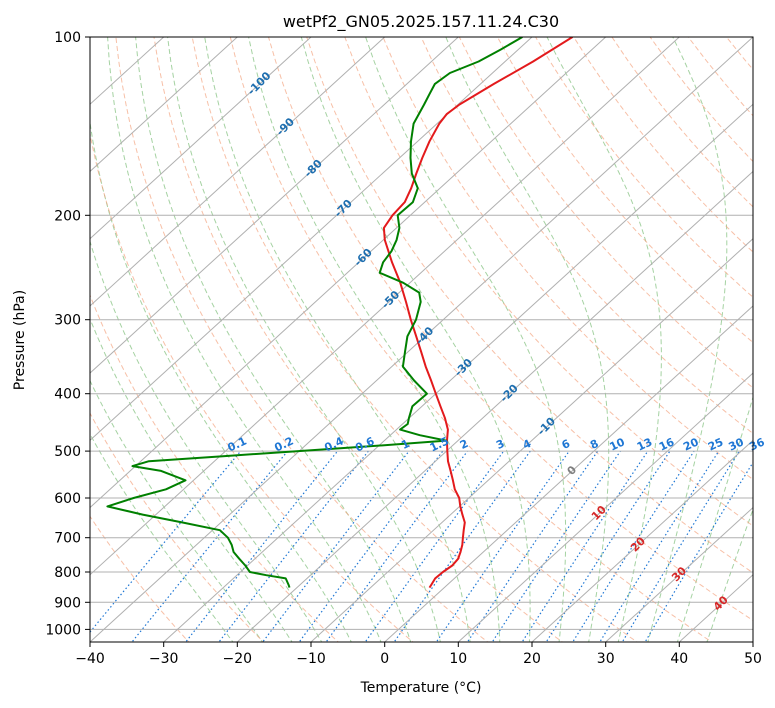 The width and height of the screenshot is (775, 708). What do you see at coordinates (644, 167) in the screenshot?
I see `dry-adiabat` at bounding box center [644, 167].